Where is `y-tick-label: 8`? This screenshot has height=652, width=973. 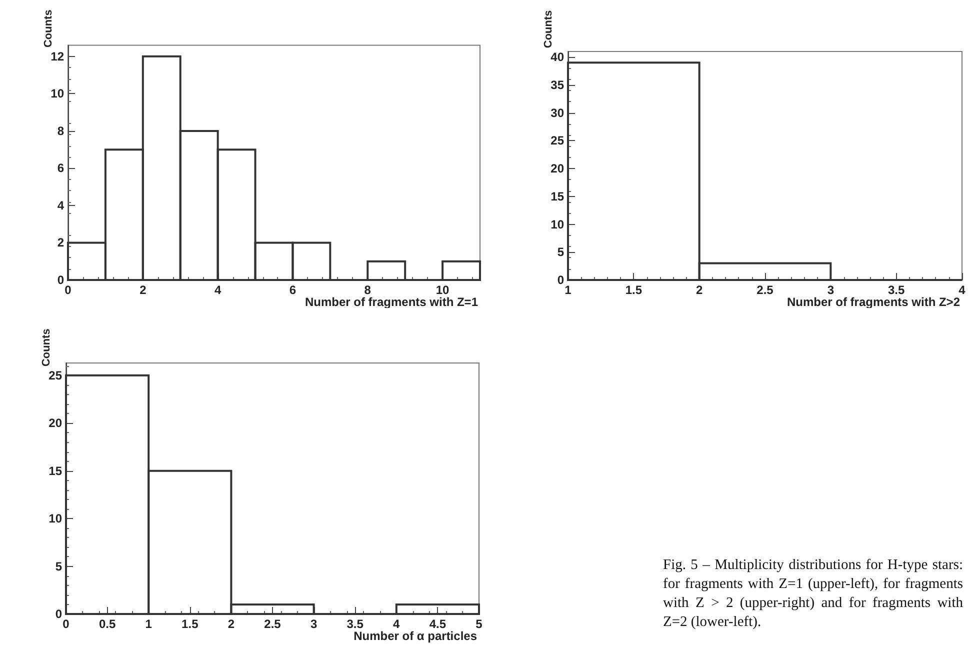 y-tick-label: 8 is located at coordinates (60, 131).